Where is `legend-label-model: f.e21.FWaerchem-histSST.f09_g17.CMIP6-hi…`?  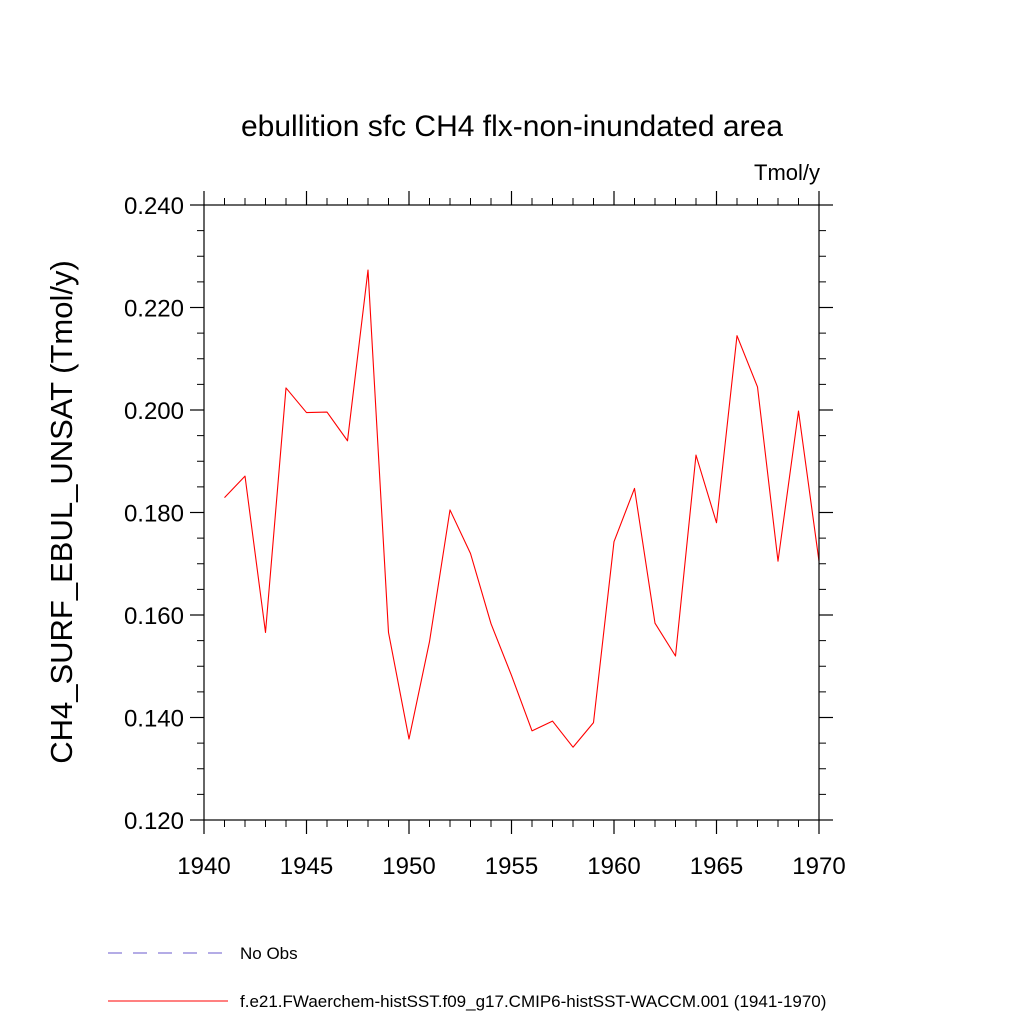 legend-label-model: f.e21.FWaerchem-histSST.f09_g17.CMIP6-hi… is located at coordinates (533, 1001).